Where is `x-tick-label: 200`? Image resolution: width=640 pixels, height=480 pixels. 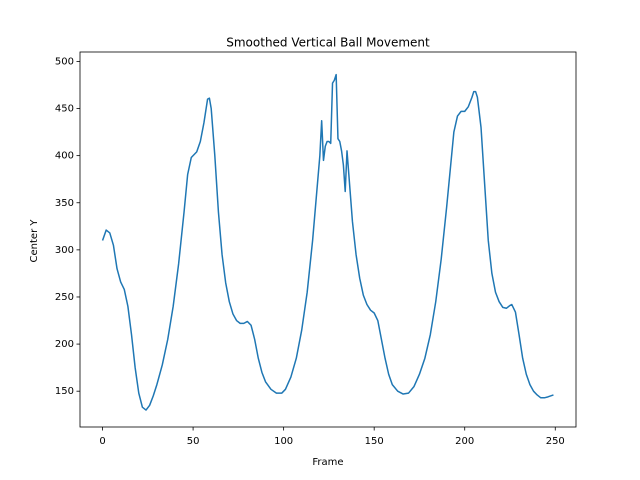 x-tick-label: 200 is located at coordinates (464, 441).